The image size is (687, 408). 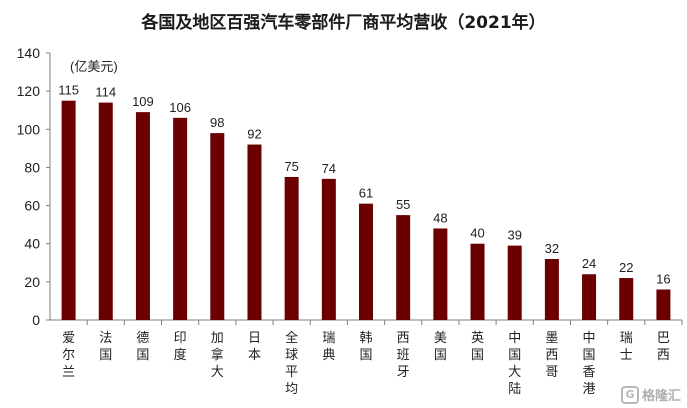 I want to click on watermark: G 格隆汇, so click(x=650, y=394).